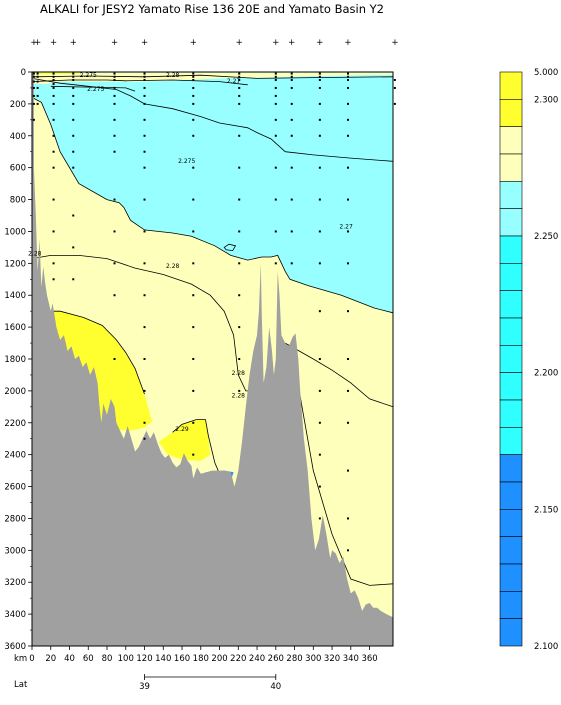 This screenshot has height=705, width=561. I want to click on y-tick-label: 0, so click(23, 73).